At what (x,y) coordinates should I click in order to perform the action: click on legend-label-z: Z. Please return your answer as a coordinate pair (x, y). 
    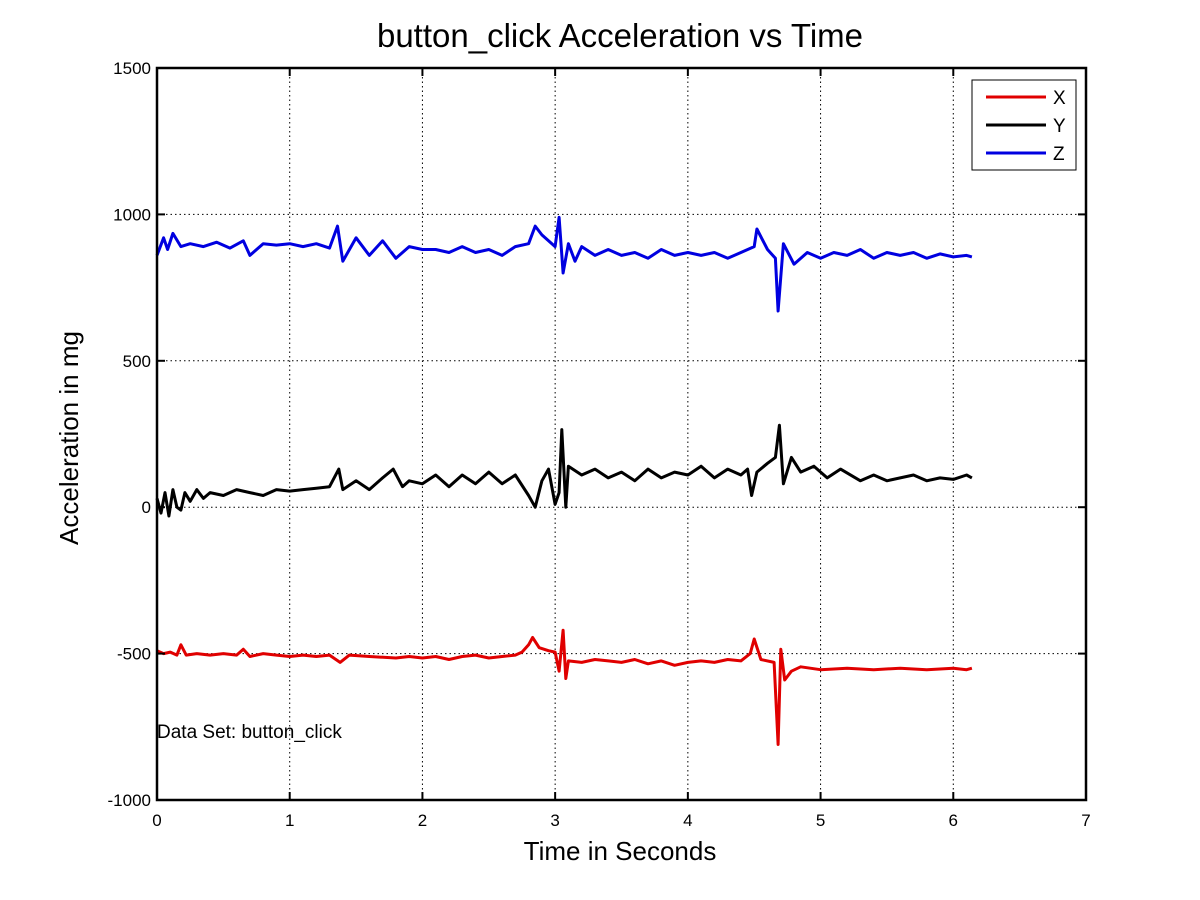
    Looking at the image, I should click on (1059, 154).